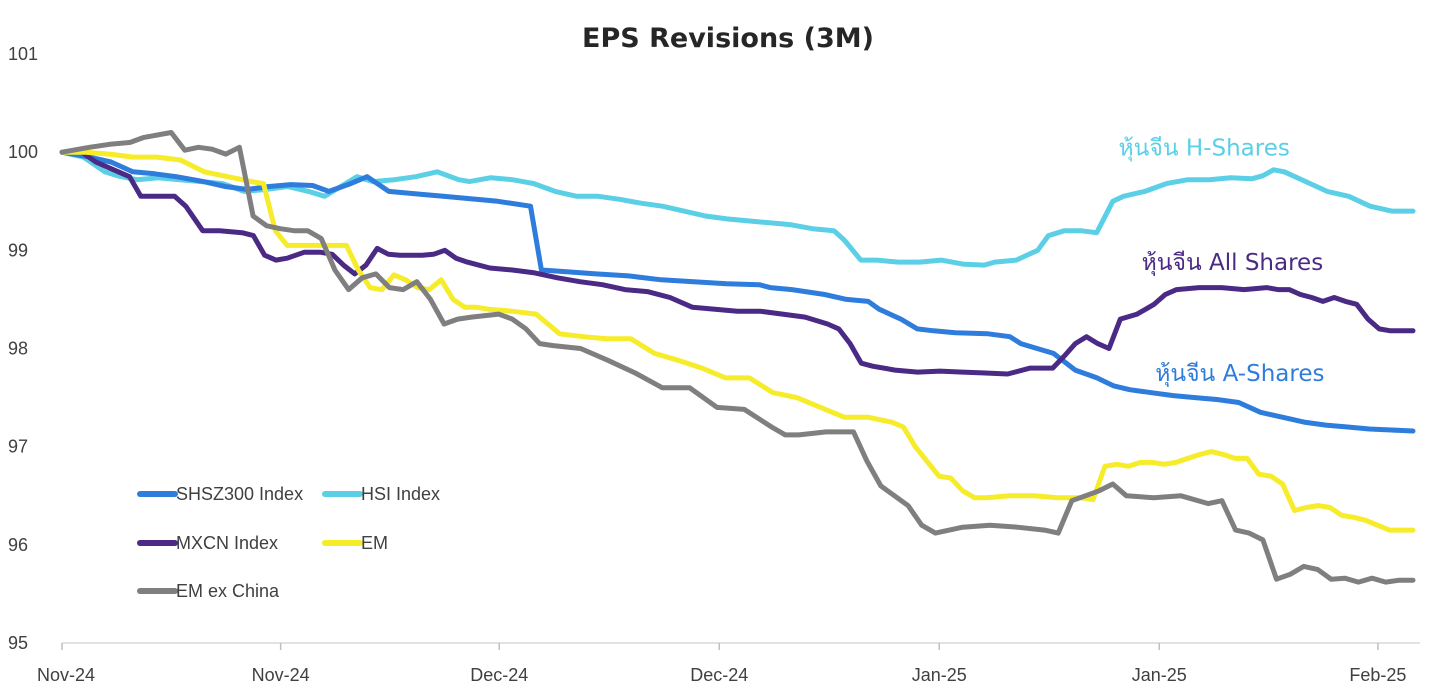 The width and height of the screenshot is (1431, 698). I want to click on y-tick-label: 97, so click(18, 447).